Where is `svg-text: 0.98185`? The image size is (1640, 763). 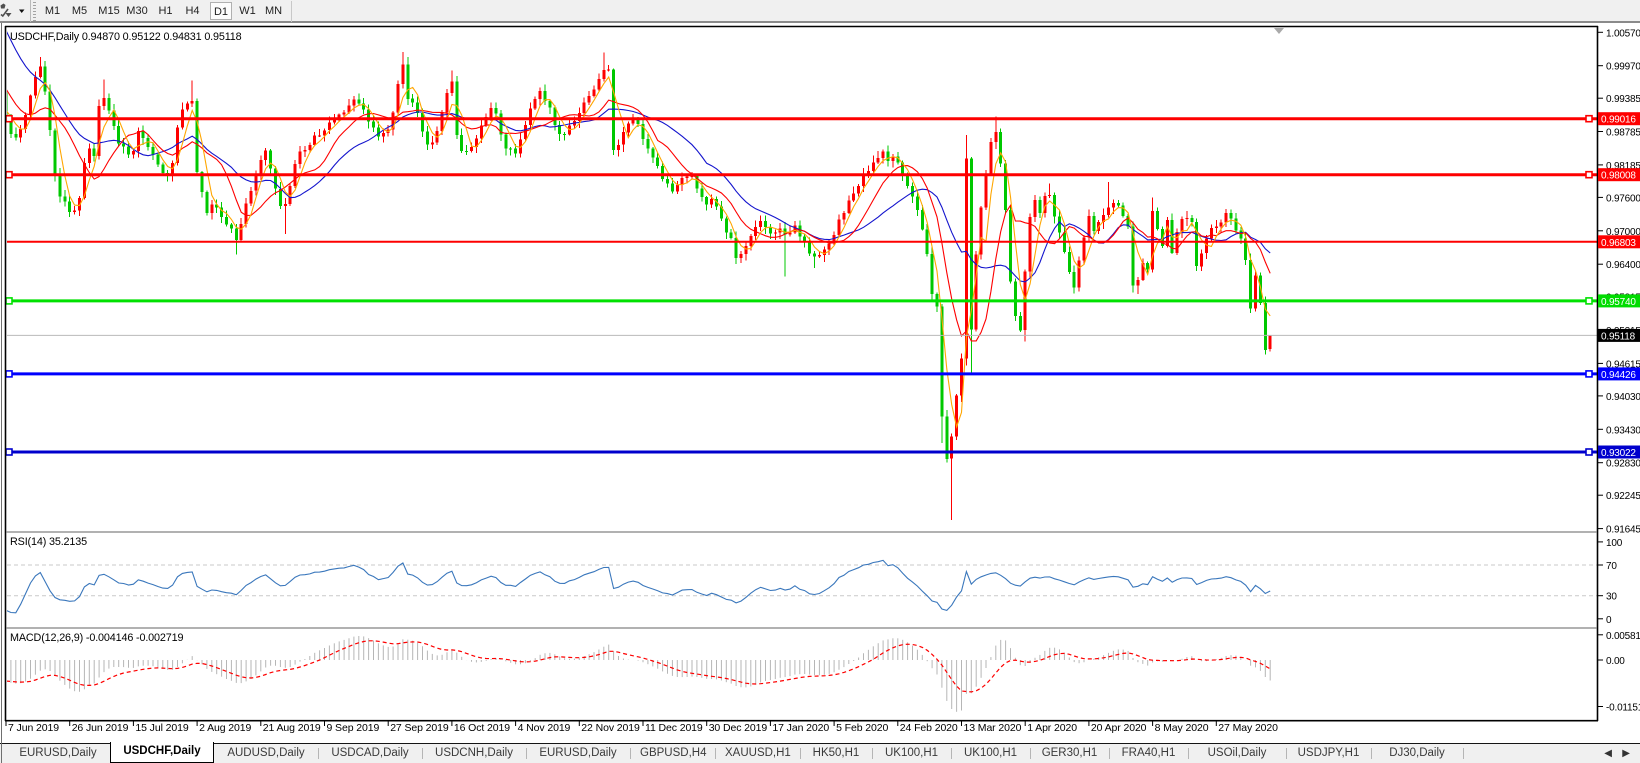 svg-text: 0.98185 is located at coordinates (1623, 166).